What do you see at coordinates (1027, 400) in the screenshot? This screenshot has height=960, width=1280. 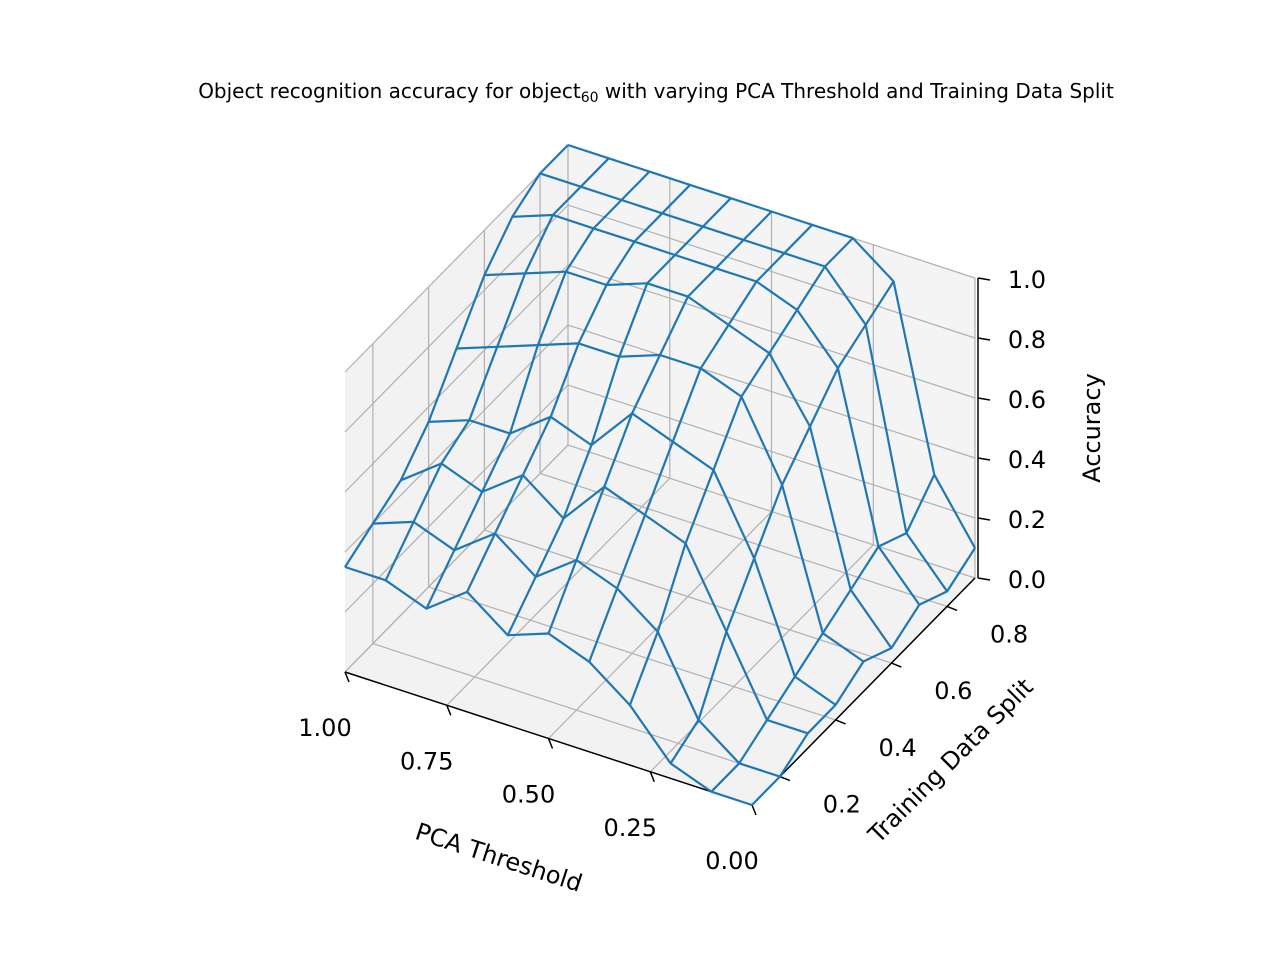 I see `z-tick-label: 0.6` at bounding box center [1027, 400].